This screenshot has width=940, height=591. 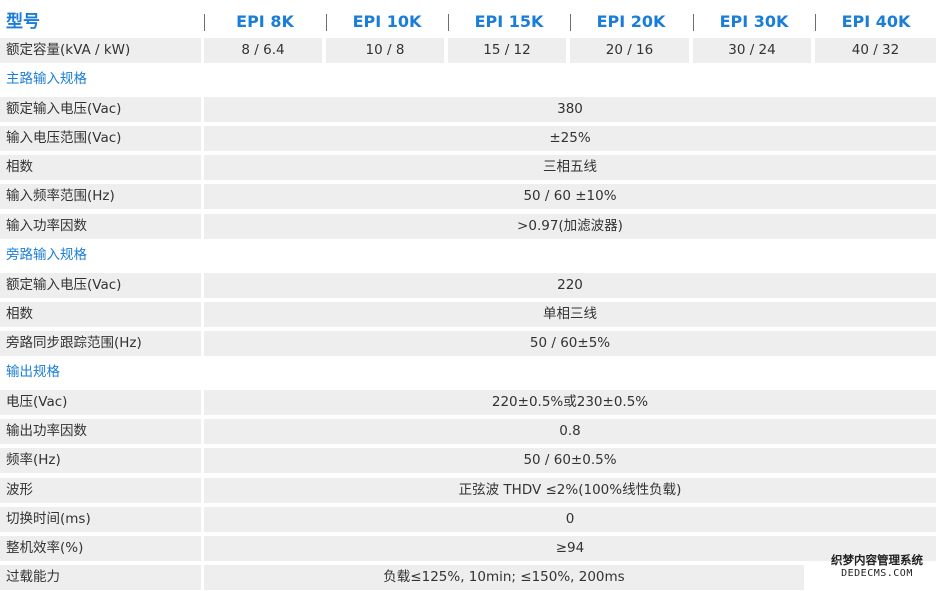 I want to click on table-row: 相数 三相五线, so click(x=470, y=167).